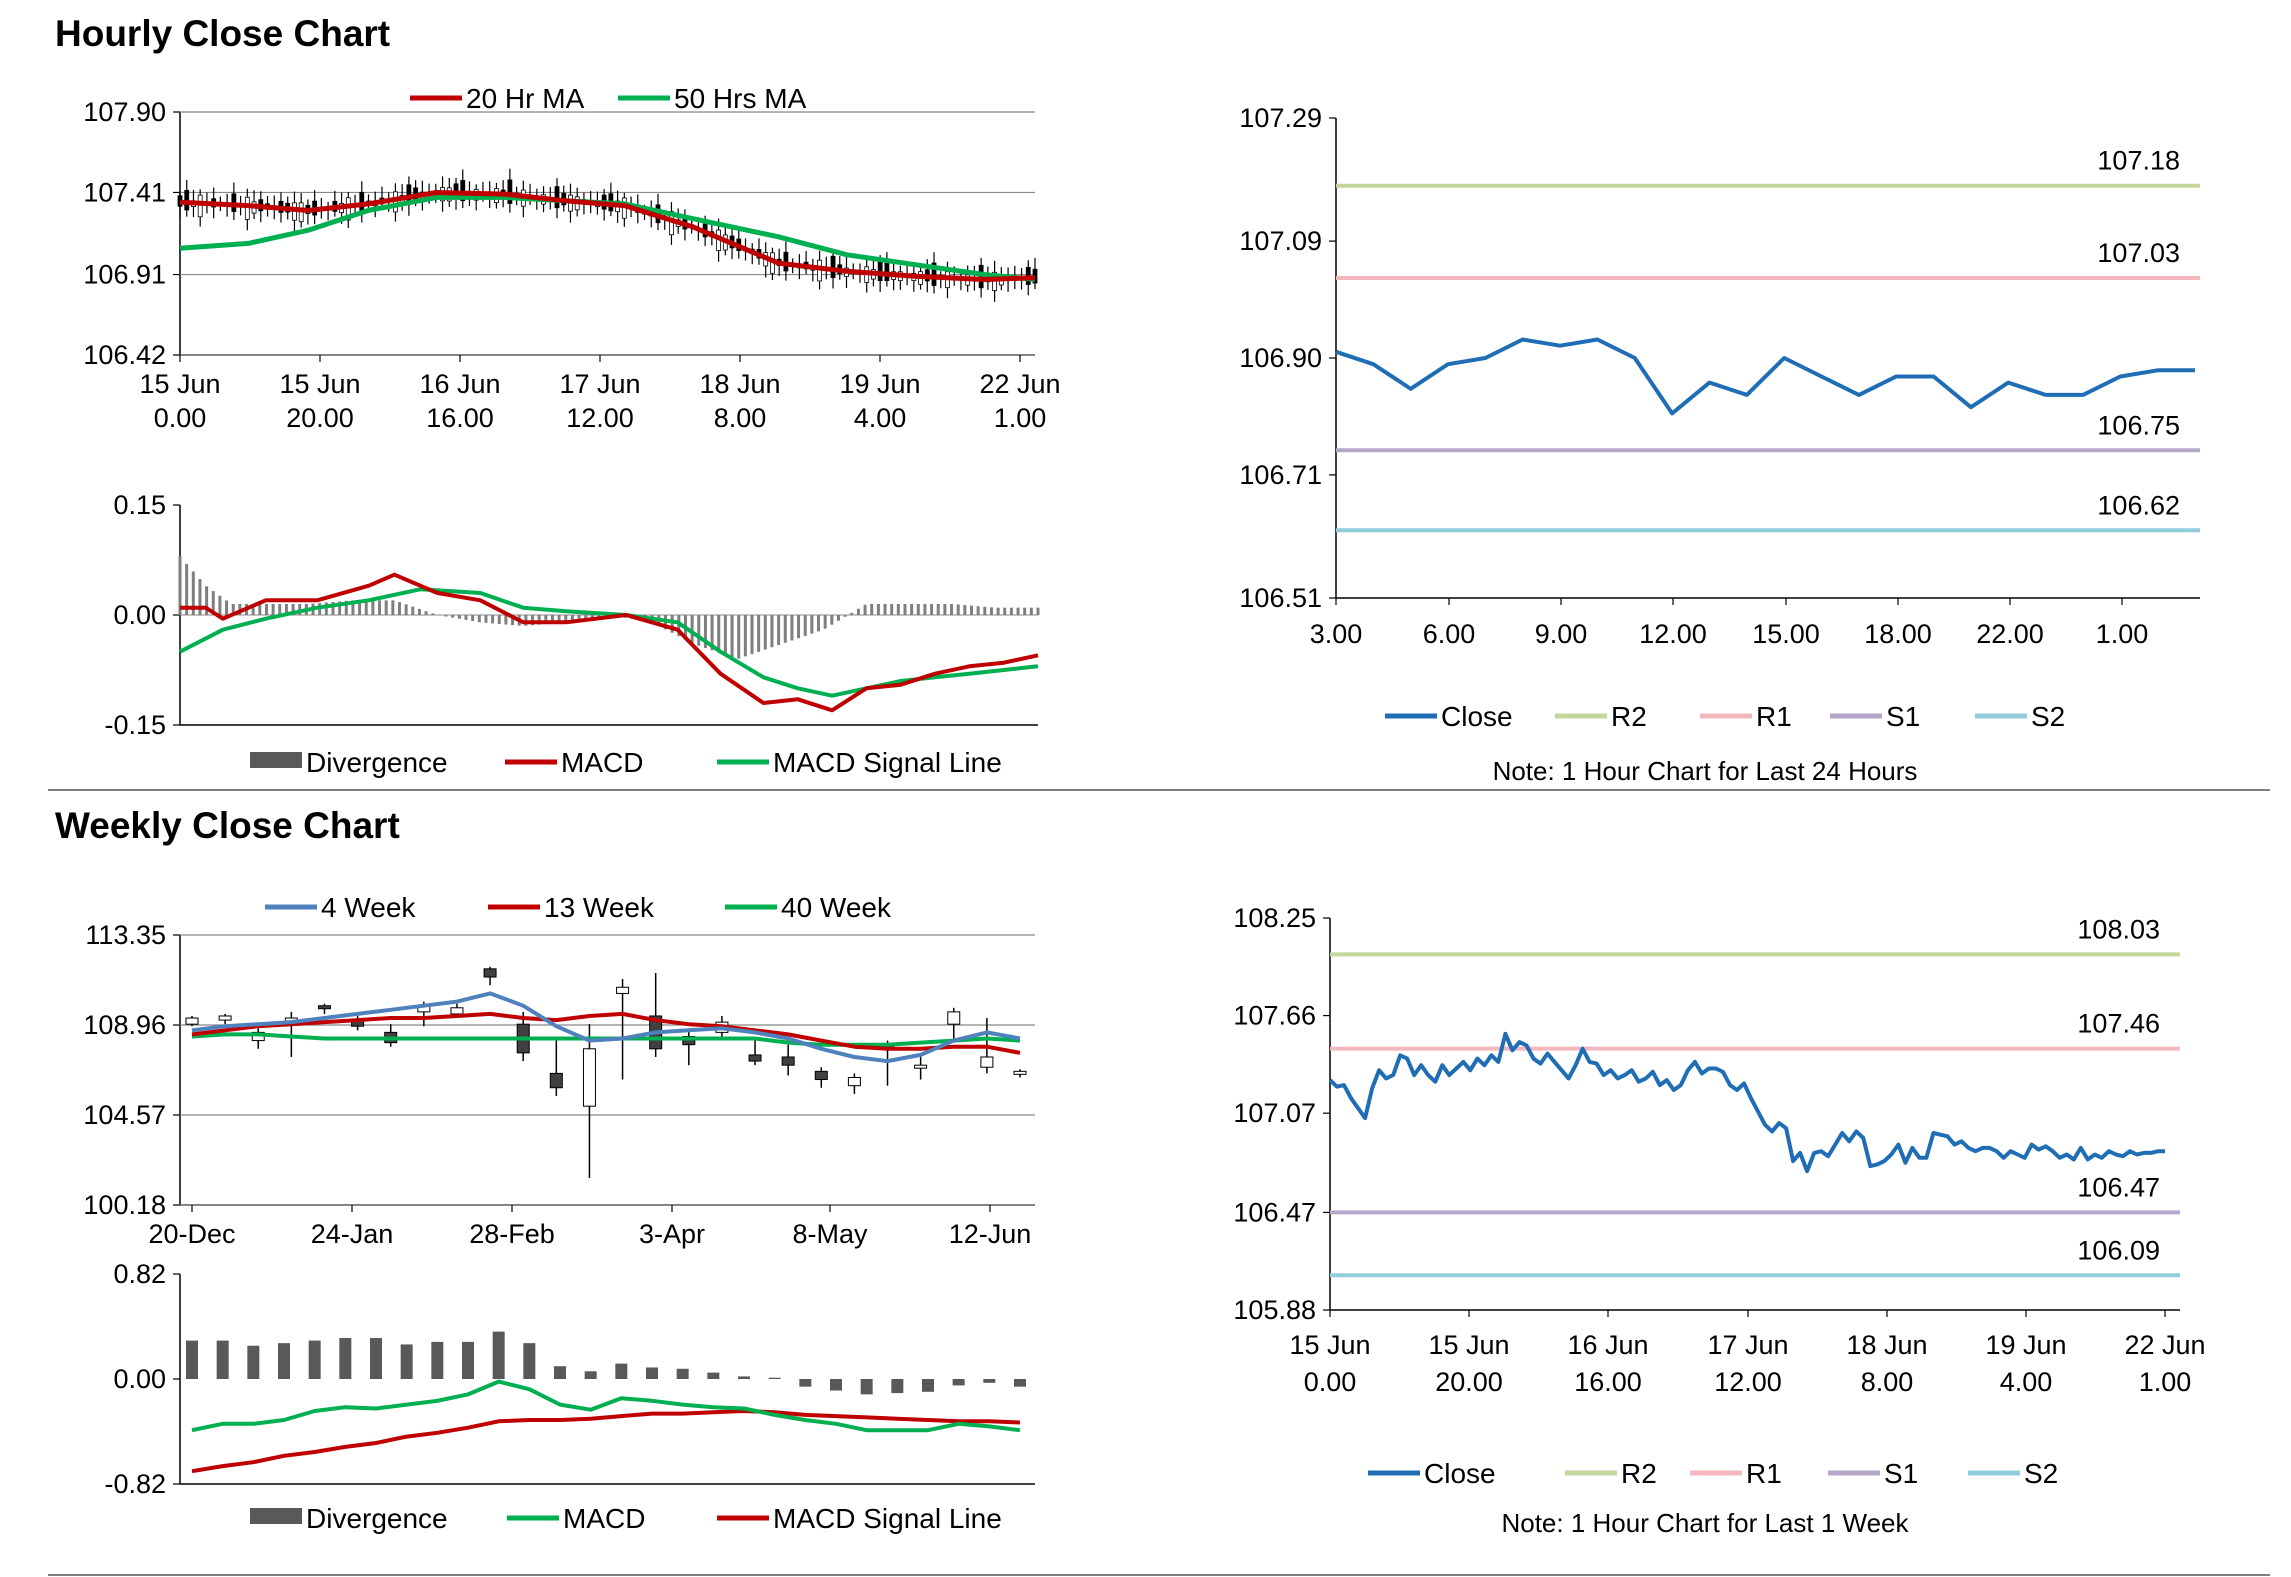 The width and height of the screenshot is (2291, 1577). What do you see at coordinates (1280, 358) in the screenshot?
I see `hourly-close-y-tick-label: 106.90` at bounding box center [1280, 358].